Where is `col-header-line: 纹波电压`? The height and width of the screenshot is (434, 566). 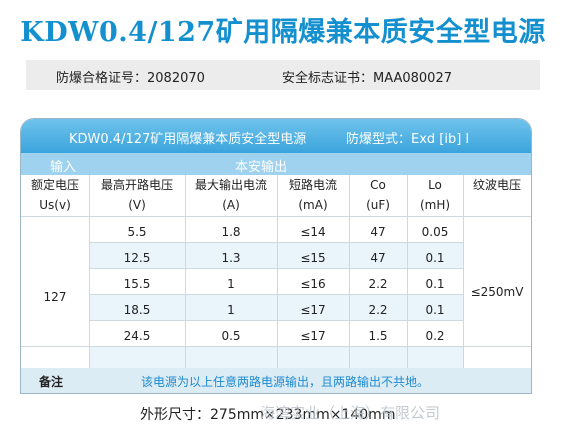 col-header-line: 纹波电压 is located at coordinates (496, 185).